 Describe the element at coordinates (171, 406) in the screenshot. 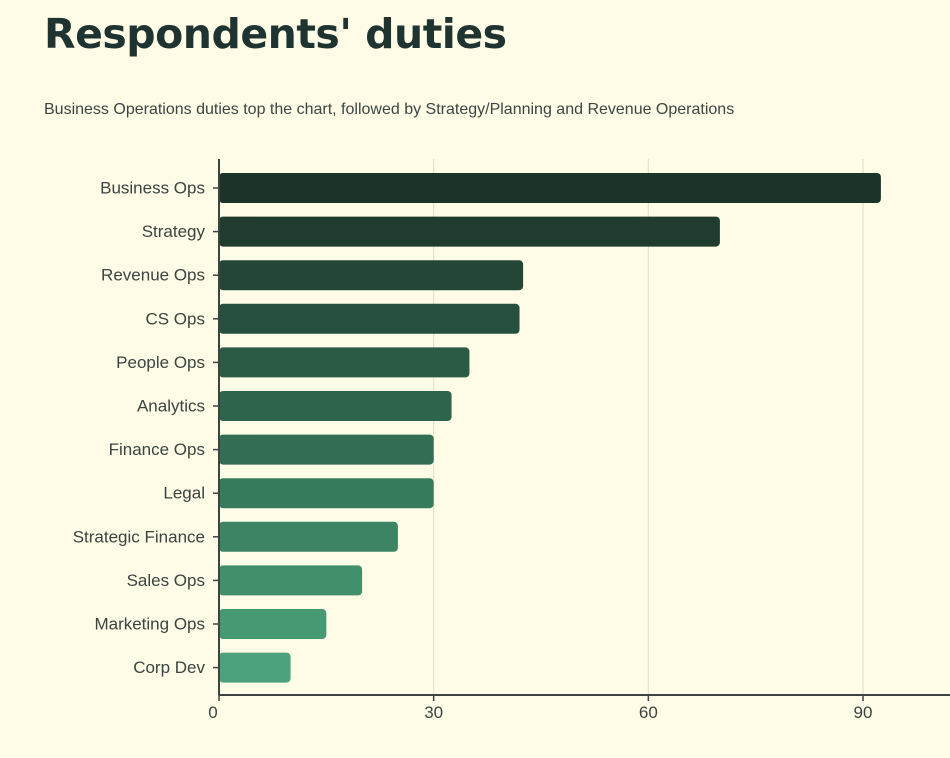

I see `y-tick-label: Analytics` at that location.